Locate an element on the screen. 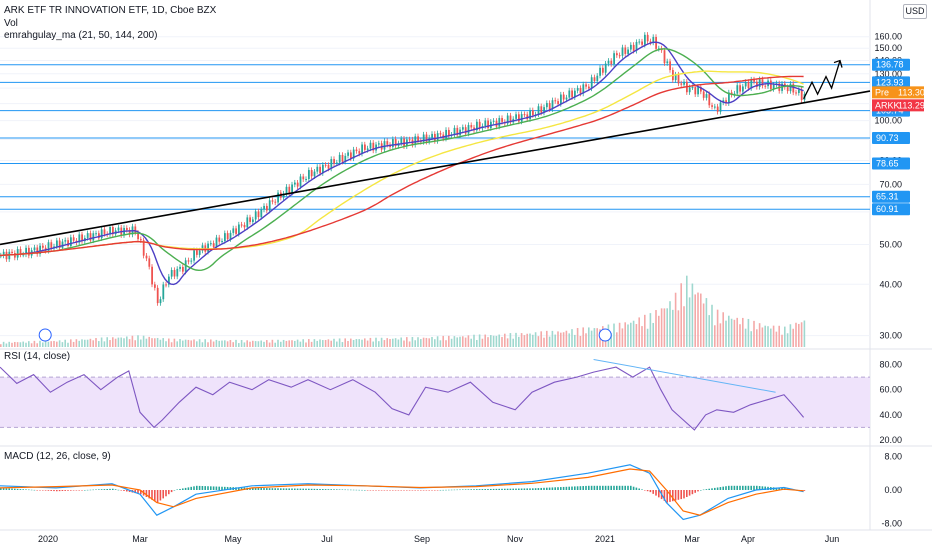 This screenshot has width=932, height=550. volume-indicator-label: Vol is located at coordinates (11, 23).